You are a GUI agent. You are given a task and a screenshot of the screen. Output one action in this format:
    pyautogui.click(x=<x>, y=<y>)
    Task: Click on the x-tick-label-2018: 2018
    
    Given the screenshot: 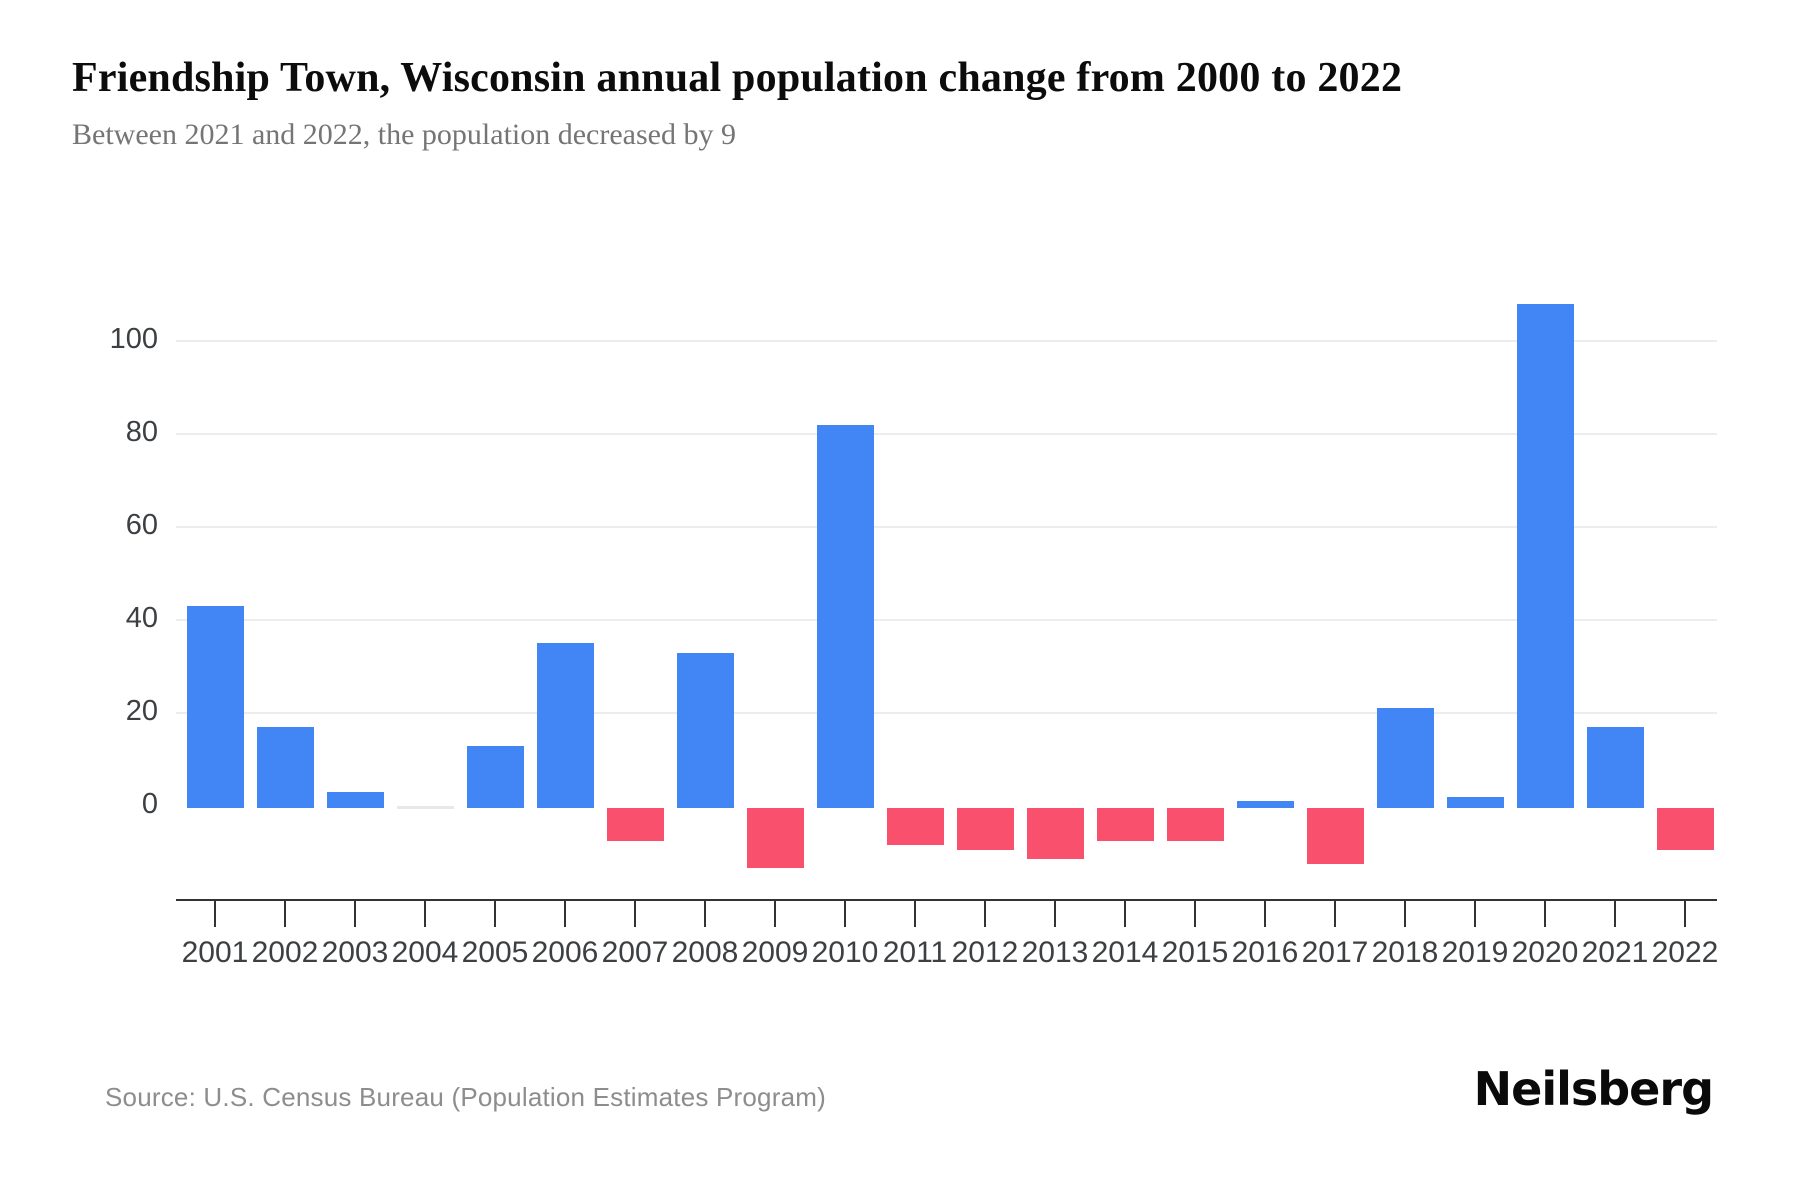 What is the action you would take?
    pyautogui.click(x=1405, y=952)
    